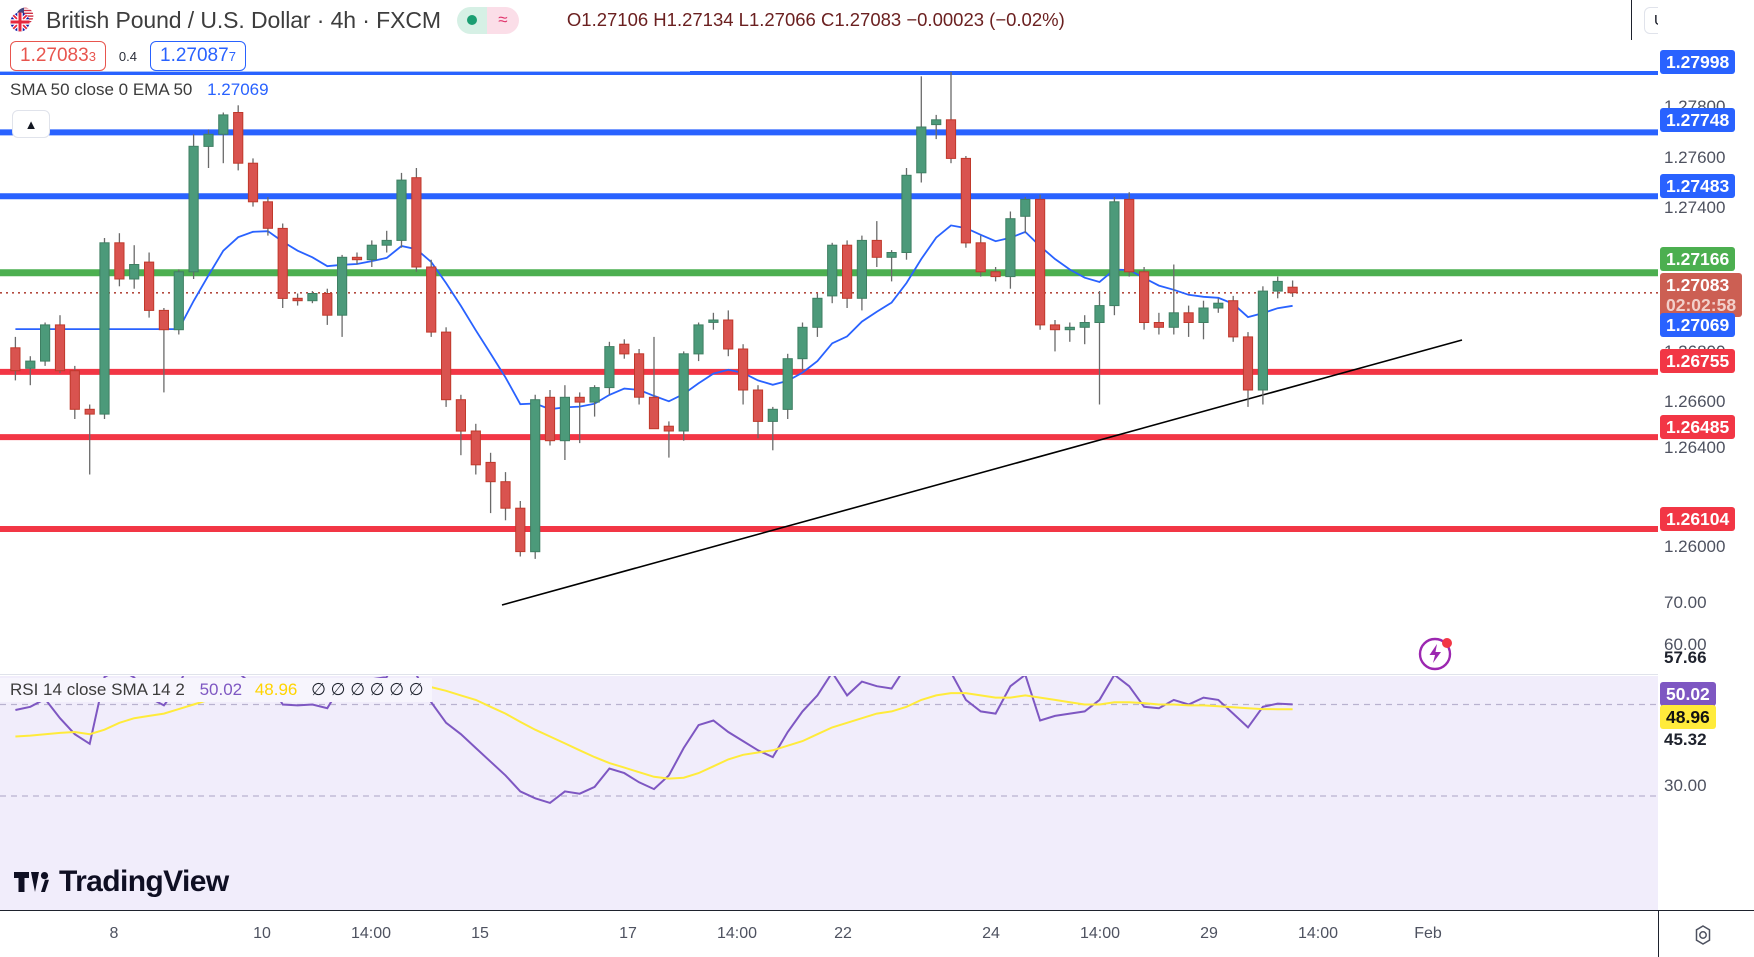 The width and height of the screenshot is (1754, 957). What do you see at coordinates (1703, 935) in the screenshot?
I see `session-clock-icon` at bounding box center [1703, 935].